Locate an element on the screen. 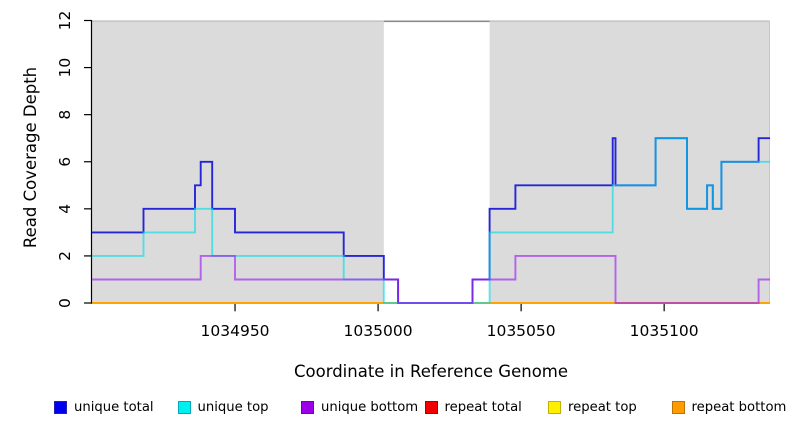  legend-item-unique-total: unique total is located at coordinates (116, 407).